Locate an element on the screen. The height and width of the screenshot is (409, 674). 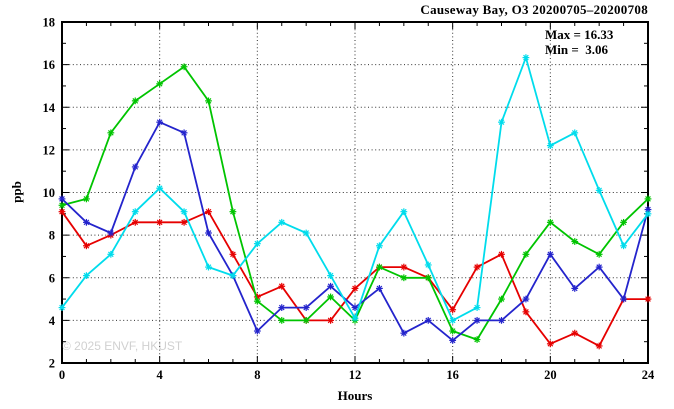
y-tick-label-6: 6 is located at coordinates (52, 278).